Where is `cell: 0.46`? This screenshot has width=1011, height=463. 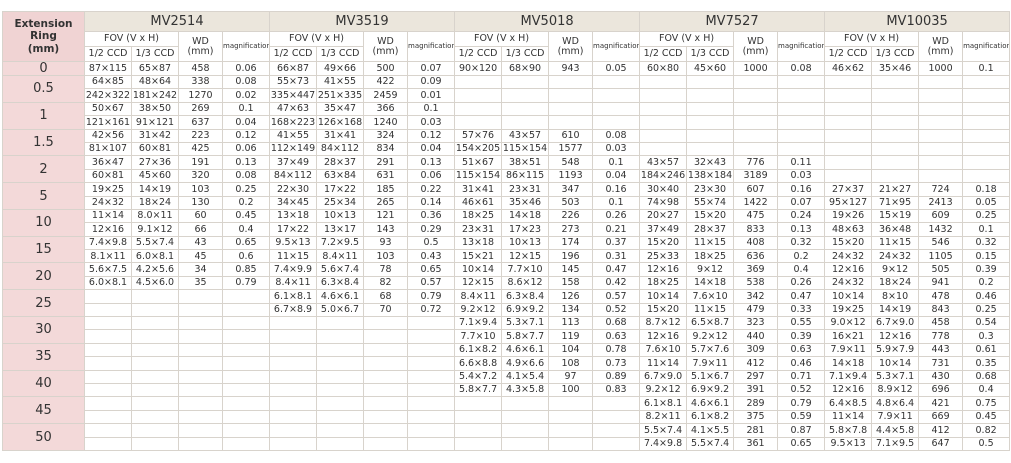 cell: 0.46 is located at coordinates (801, 363).